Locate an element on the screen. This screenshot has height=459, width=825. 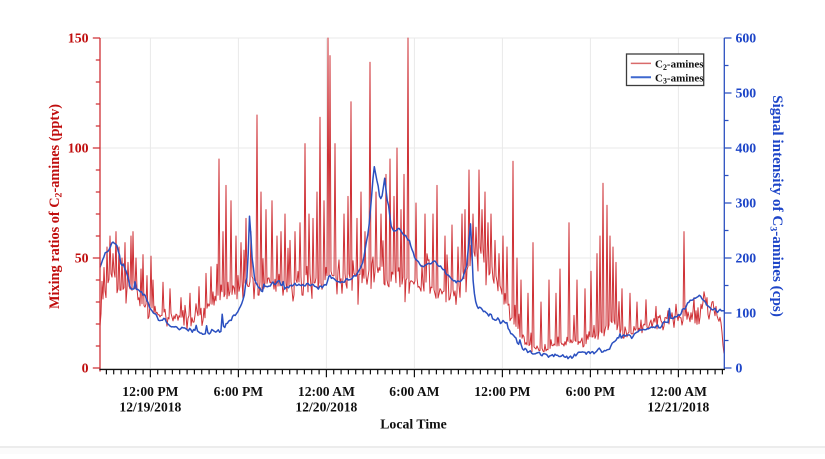
svg-text: 500 is located at coordinates (746, 93).